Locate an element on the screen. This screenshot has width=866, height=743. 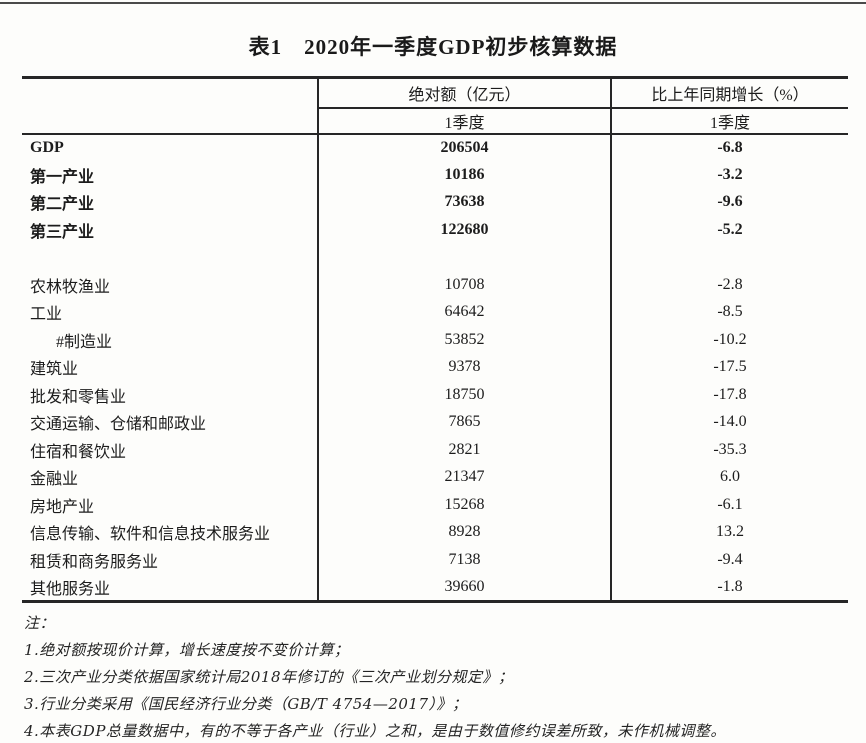
row-absolute-value: 122680 is located at coordinates (464, 230).